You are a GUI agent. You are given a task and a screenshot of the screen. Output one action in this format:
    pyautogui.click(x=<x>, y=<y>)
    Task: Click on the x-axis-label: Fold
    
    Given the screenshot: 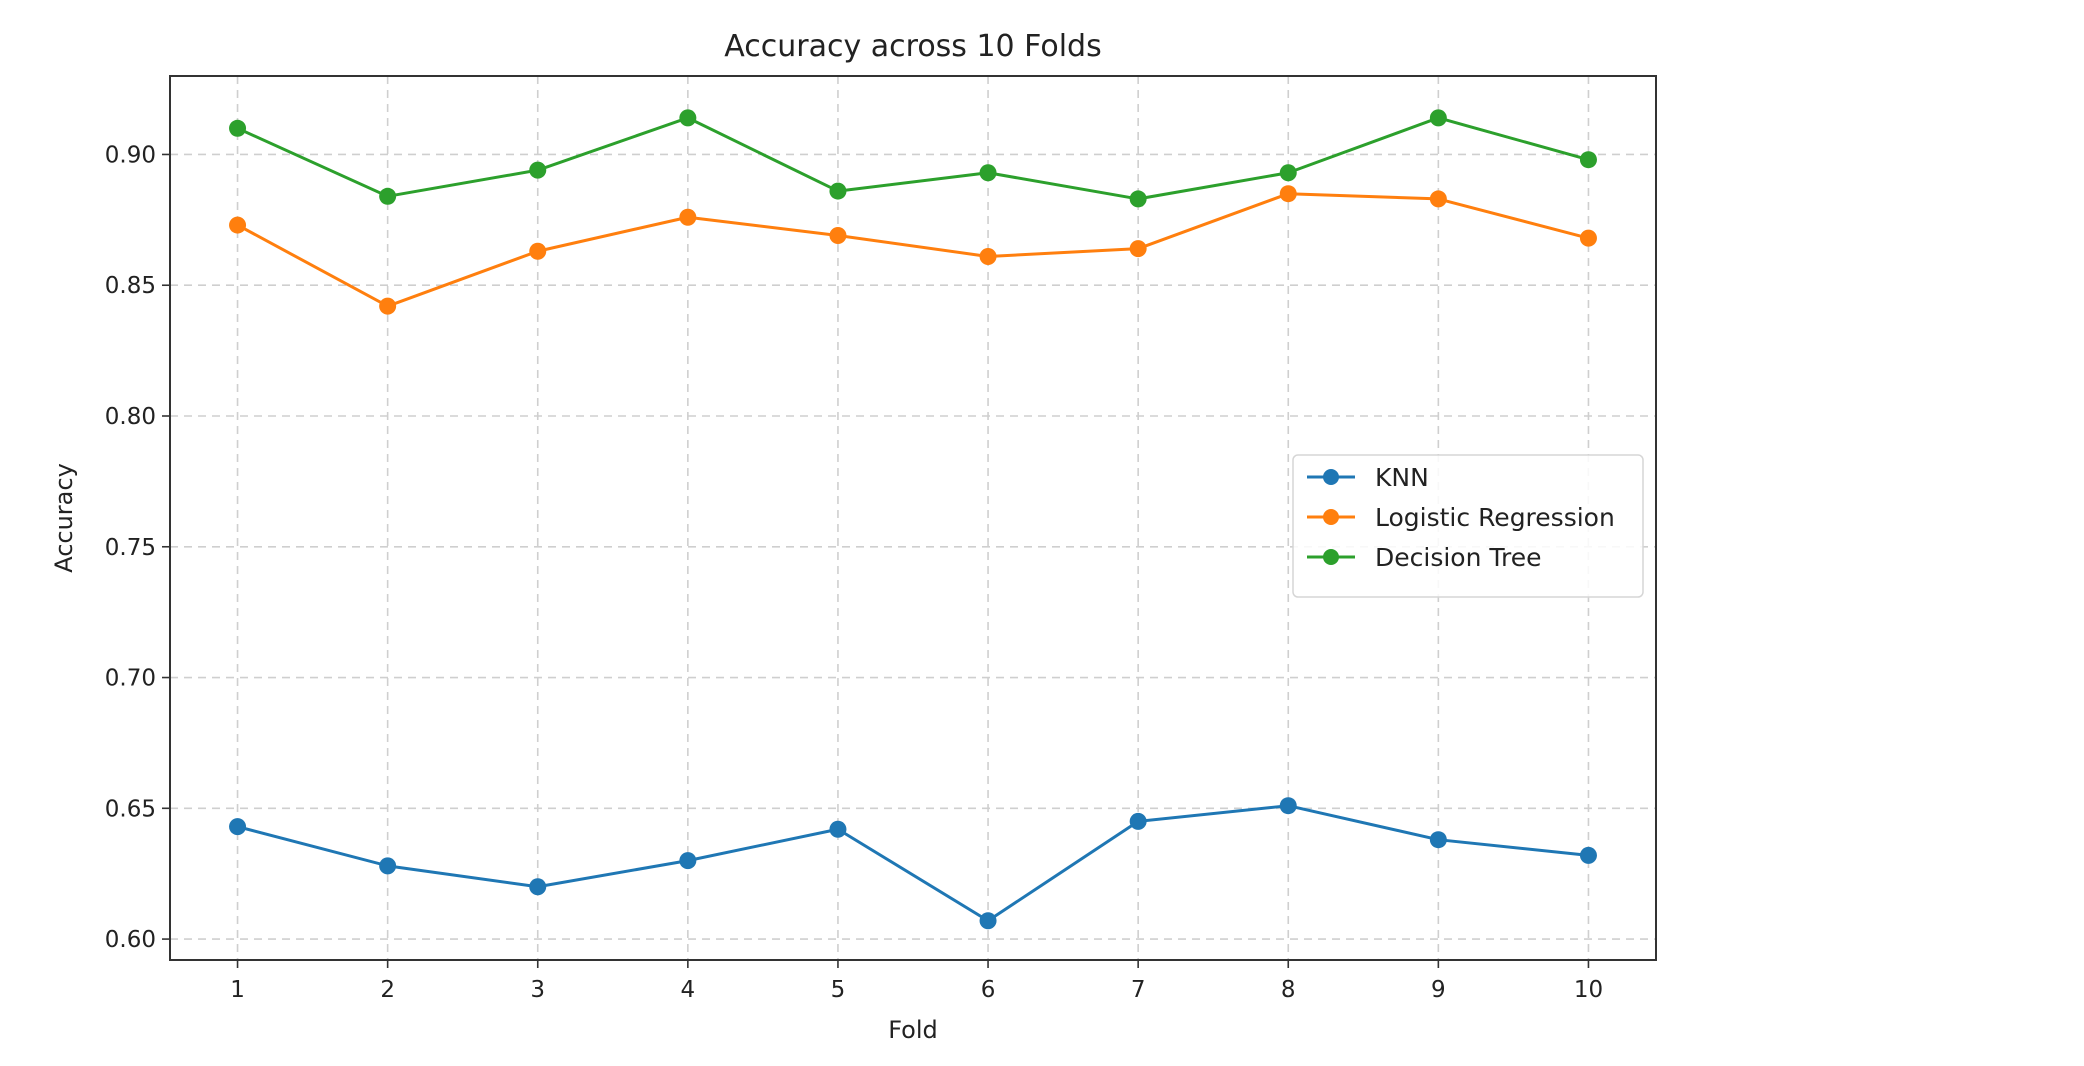 What is the action you would take?
    pyautogui.click(x=913, y=1030)
    